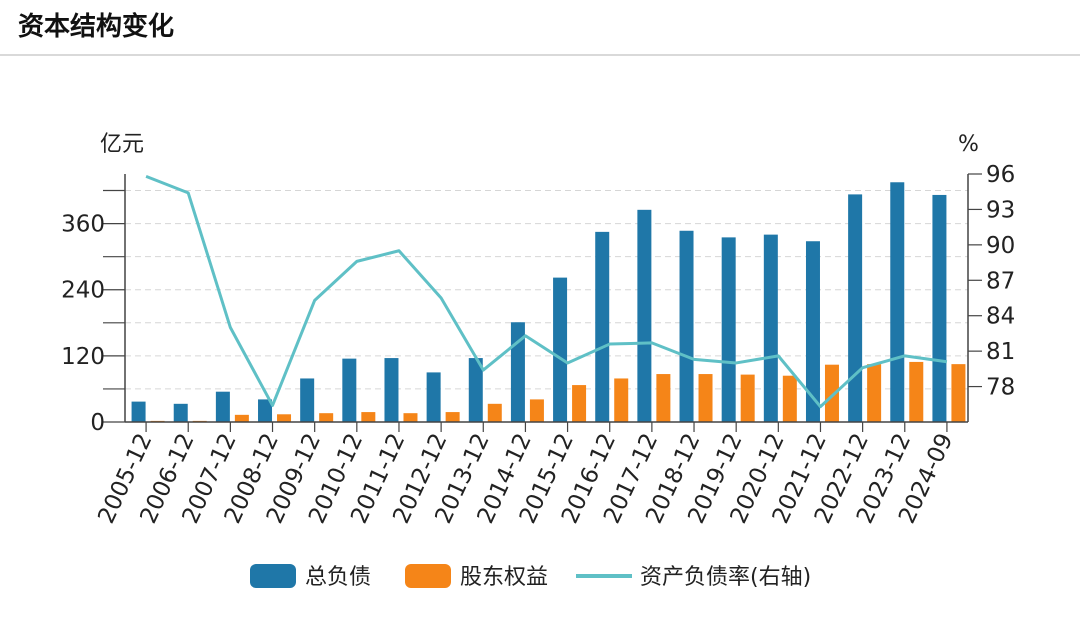 The height and width of the screenshot is (625, 1080). What do you see at coordinates (1000, 281) in the screenshot?
I see `right-tick-label: 87` at bounding box center [1000, 281].